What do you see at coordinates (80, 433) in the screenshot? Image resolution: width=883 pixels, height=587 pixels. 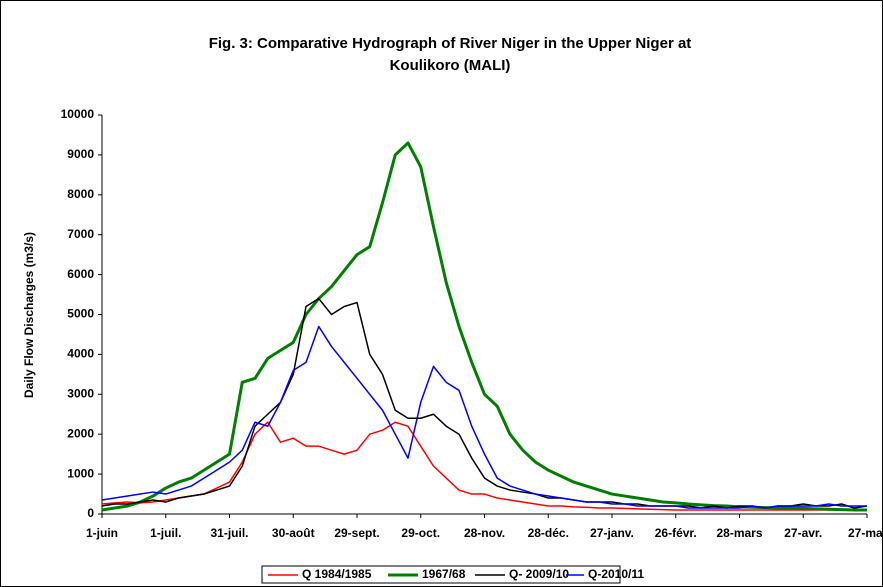 I see `y-tick-label: 2000` at bounding box center [80, 433].